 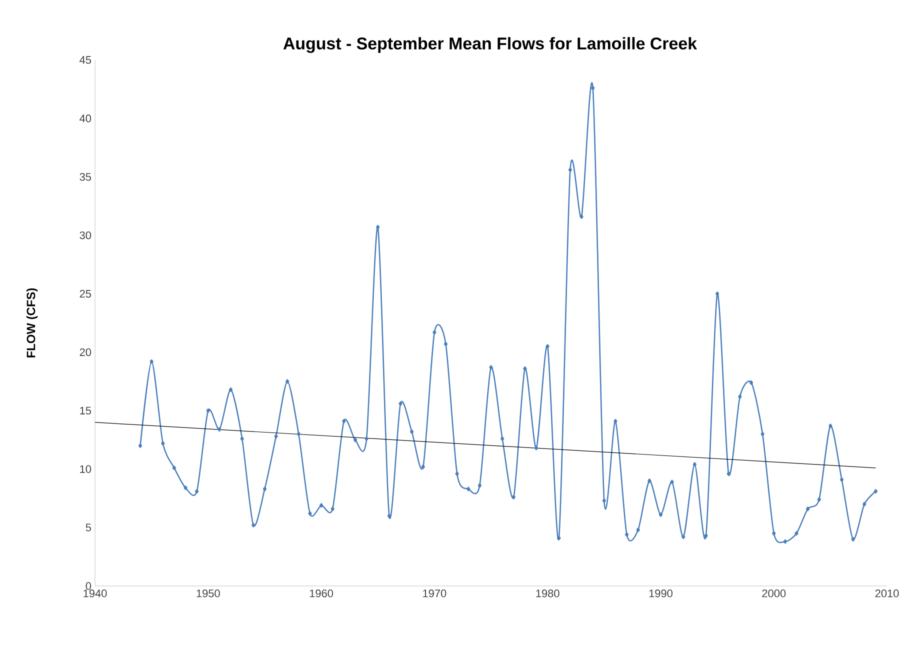 I want to click on y-tick-label: 10, so click(x=86, y=469).